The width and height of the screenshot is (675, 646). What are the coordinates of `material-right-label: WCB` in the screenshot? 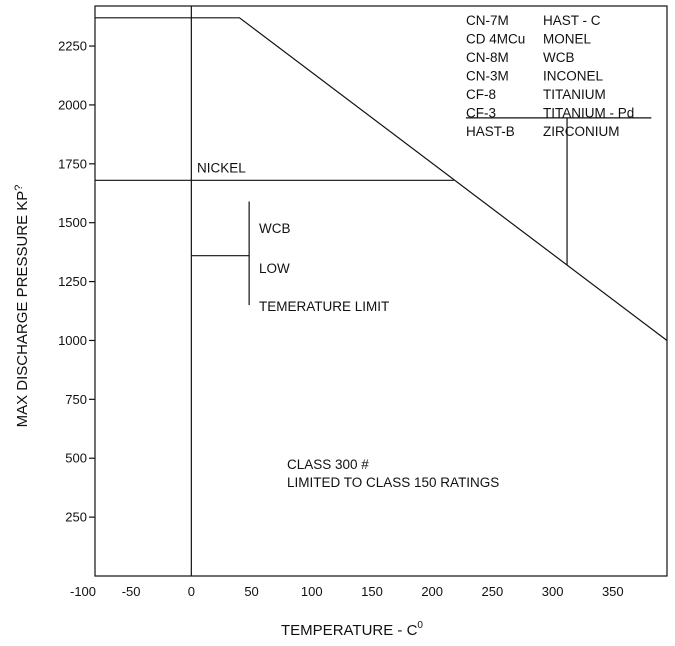 It's located at (559, 57).